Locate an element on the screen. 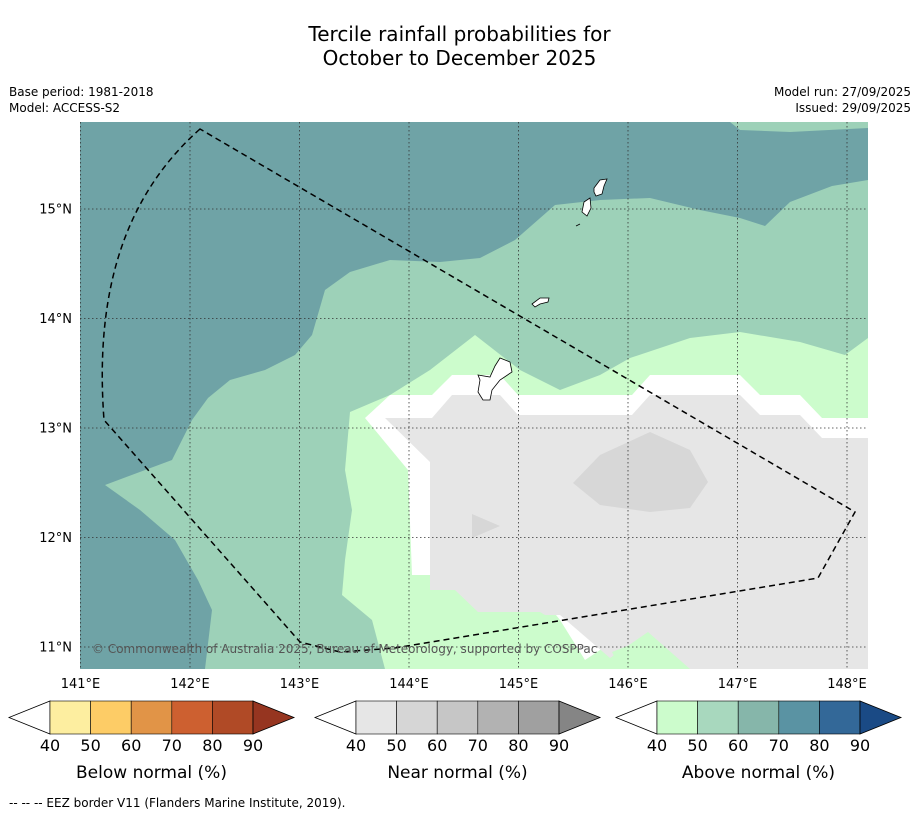 The height and width of the screenshot is (816, 919). latitude-labels: 15°N 14°N 13°N 12°N 11°N is located at coordinates (55, 429).